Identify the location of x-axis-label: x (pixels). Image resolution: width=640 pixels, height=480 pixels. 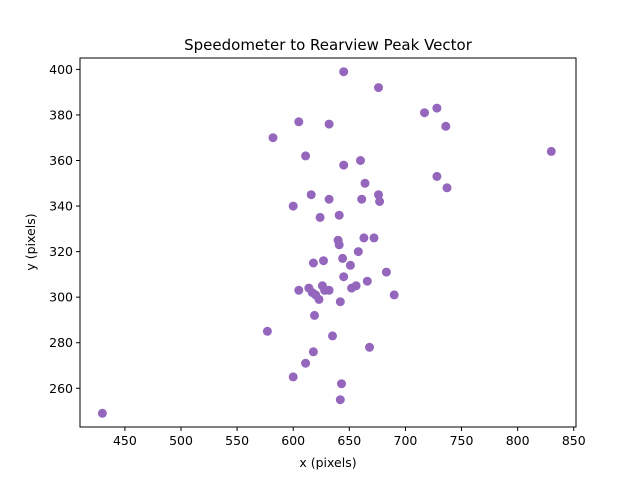
(327, 462).